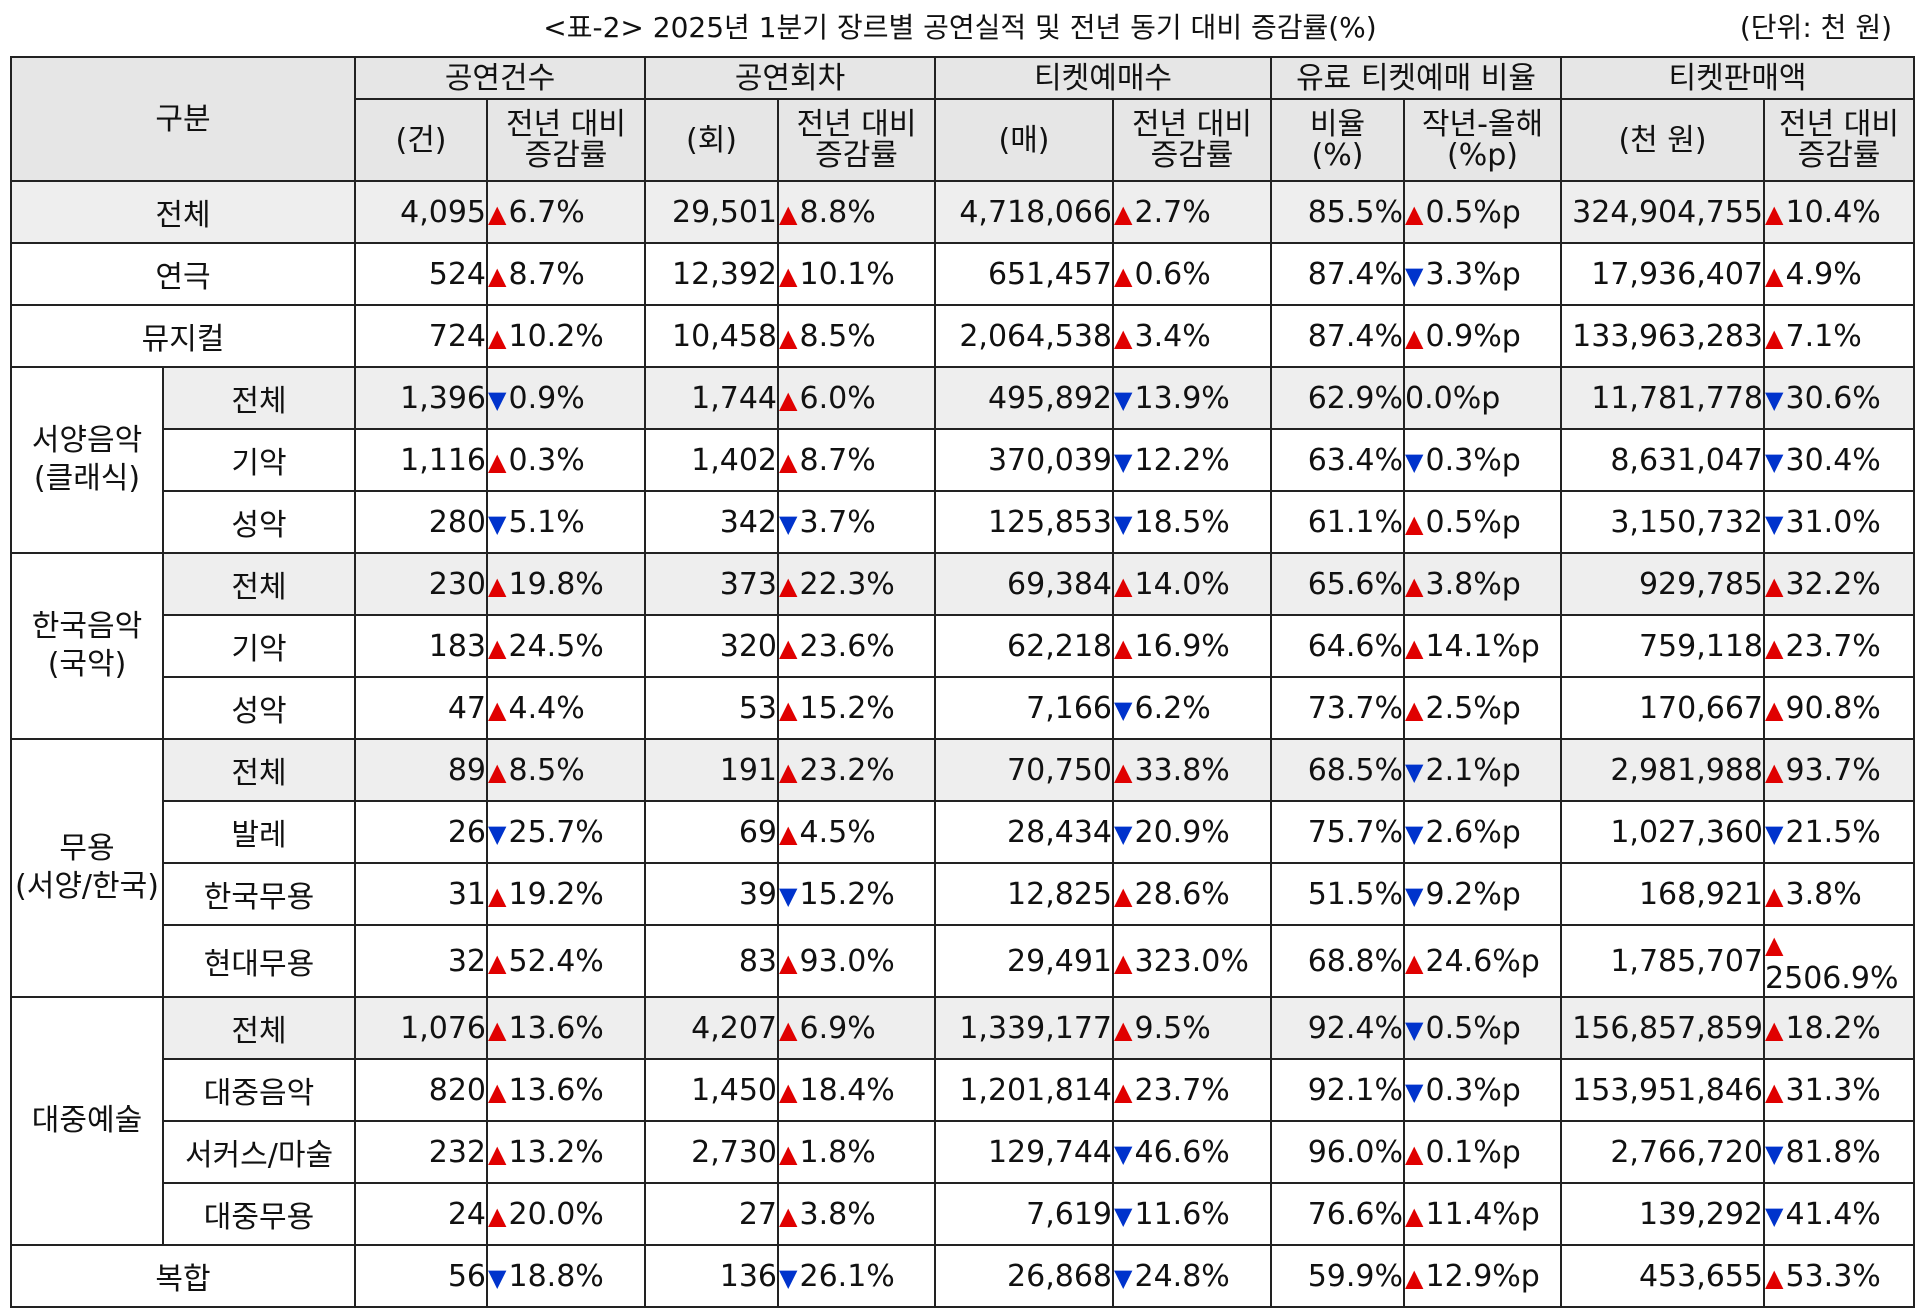 Image resolution: width=1920 pixels, height=1315 pixels. I want to click on value-cell: 32, so click(421, 961).